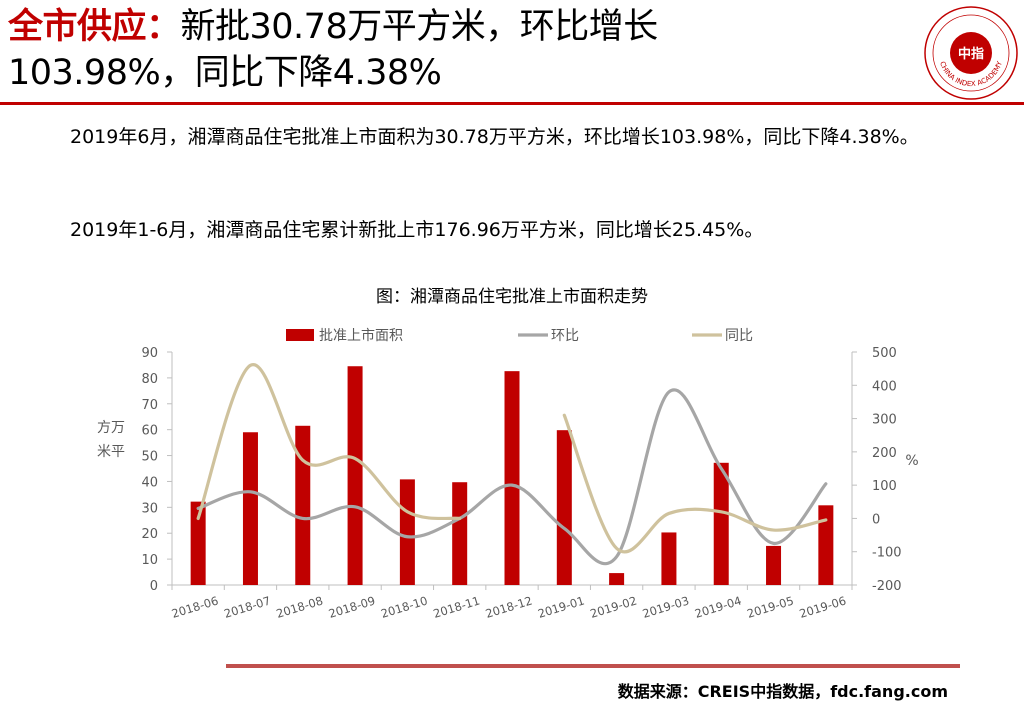 This screenshot has height=709, width=1024. What do you see at coordinates (149, 405) in the screenshot?
I see `y-tick-label: 70` at bounding box center [149, 405].